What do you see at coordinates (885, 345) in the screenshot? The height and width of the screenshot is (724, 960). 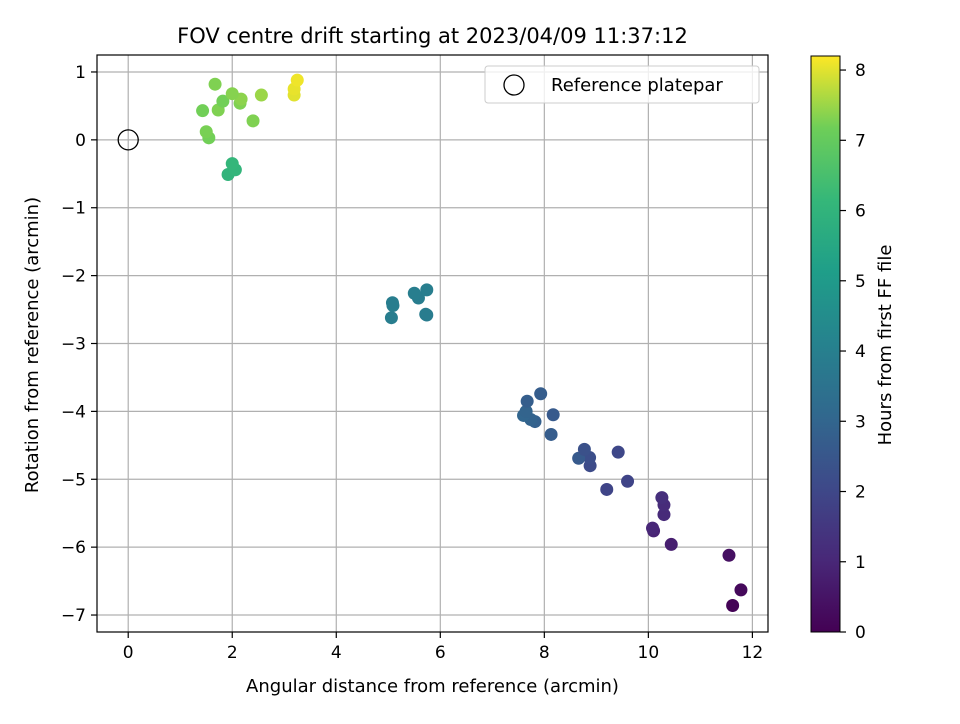 I see `colorbar-label: Hours from first FF file` at bounding box center [885, 345].